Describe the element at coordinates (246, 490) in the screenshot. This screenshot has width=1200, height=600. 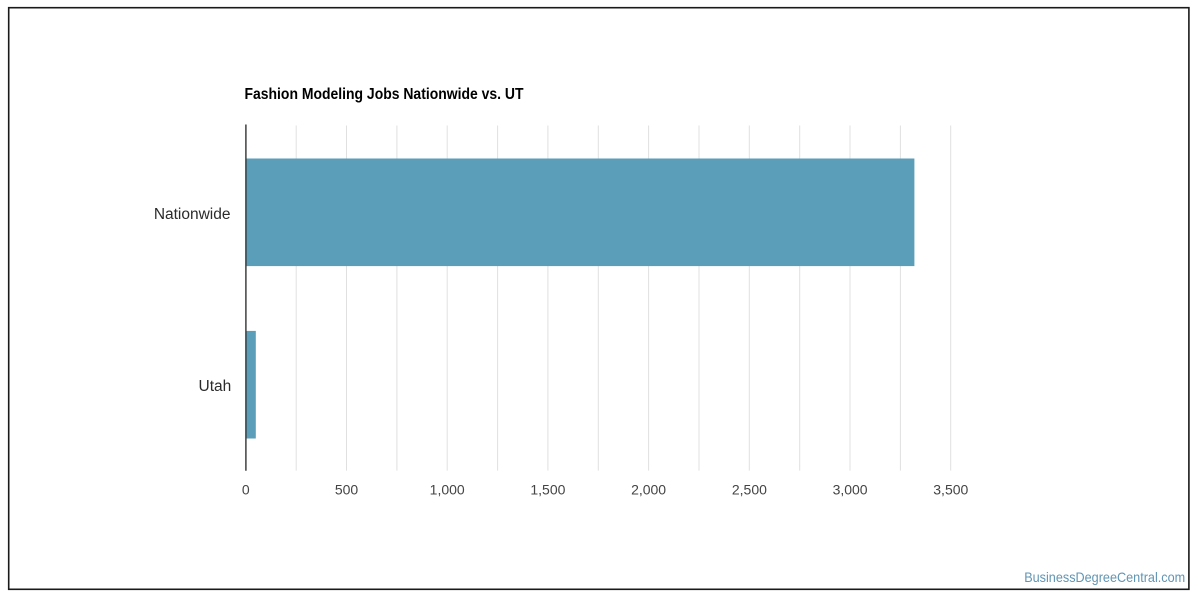
I see `svg-text: 0` at that location.